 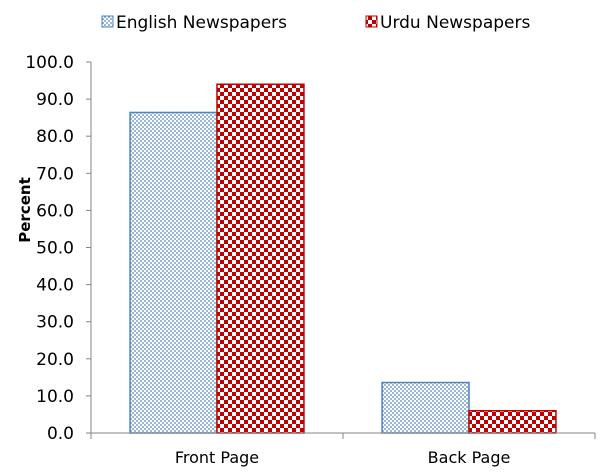 I want to click on y-tick-label: 40.0, so click(x=55, y=286).